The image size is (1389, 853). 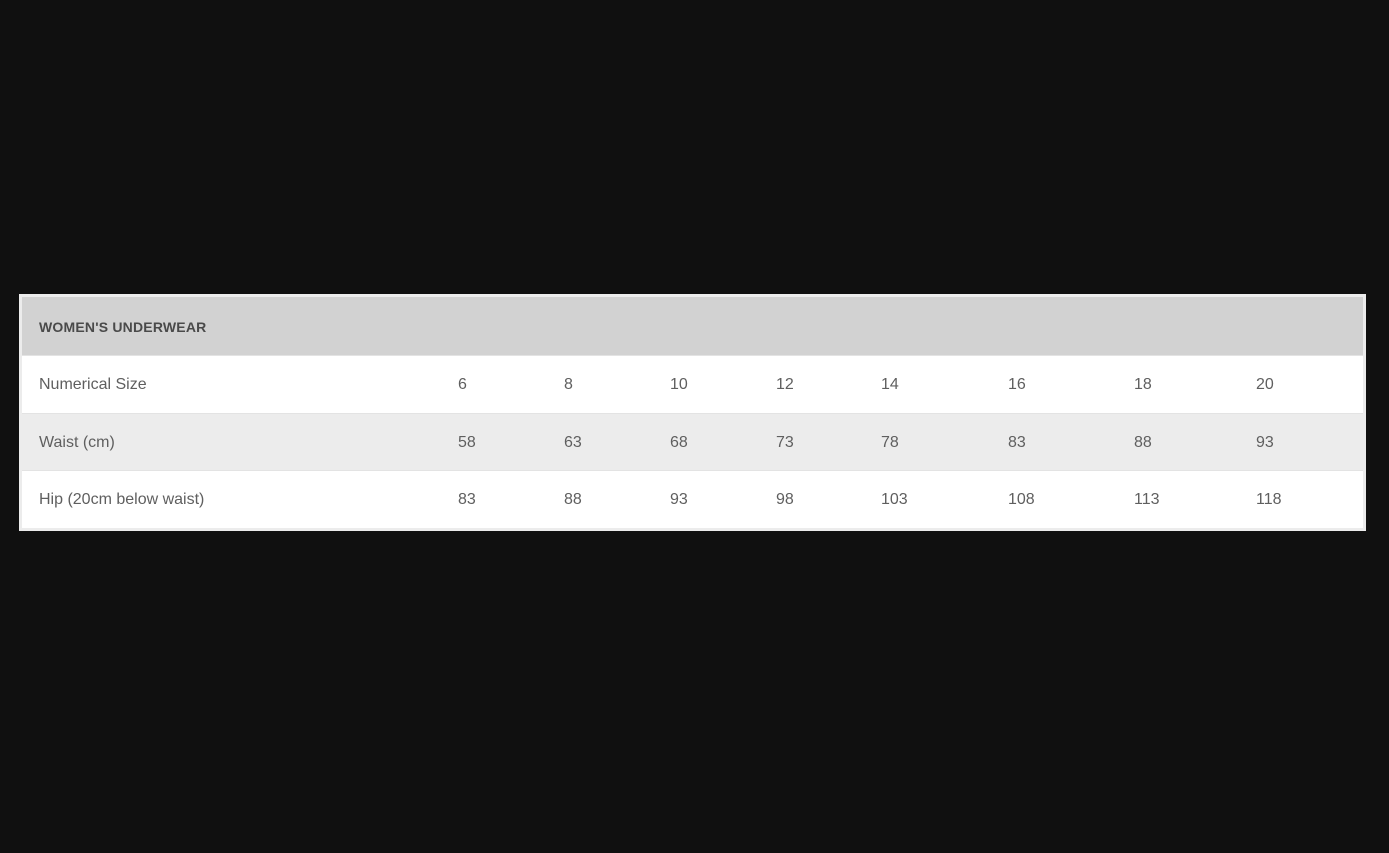 What do you see at coordinates (123, 327) in the screenshot?
I see `table-title: WOMEN'S UNDERWEAR` at bounding box center [123, 327].